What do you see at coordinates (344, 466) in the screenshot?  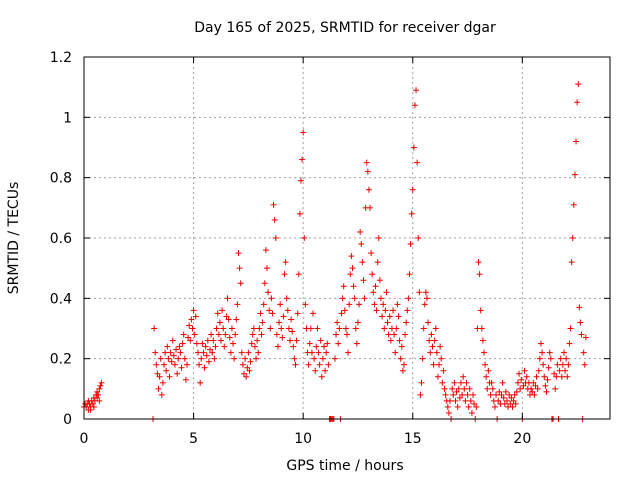 I see `x-axis-label: GPS time / hours` at bounding box center [344, 466].